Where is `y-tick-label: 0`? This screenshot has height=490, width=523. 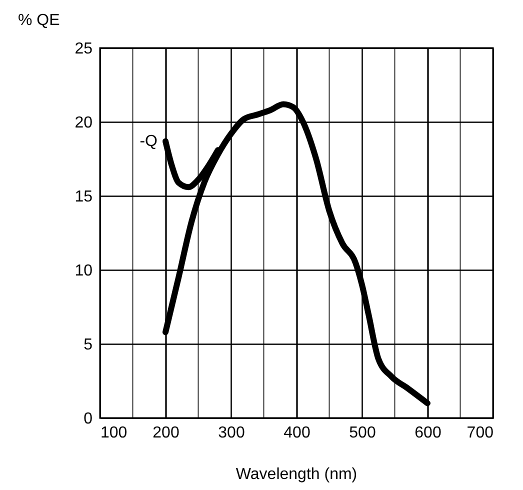 y-tick-label: 0 is located at coordinates (88, 419).